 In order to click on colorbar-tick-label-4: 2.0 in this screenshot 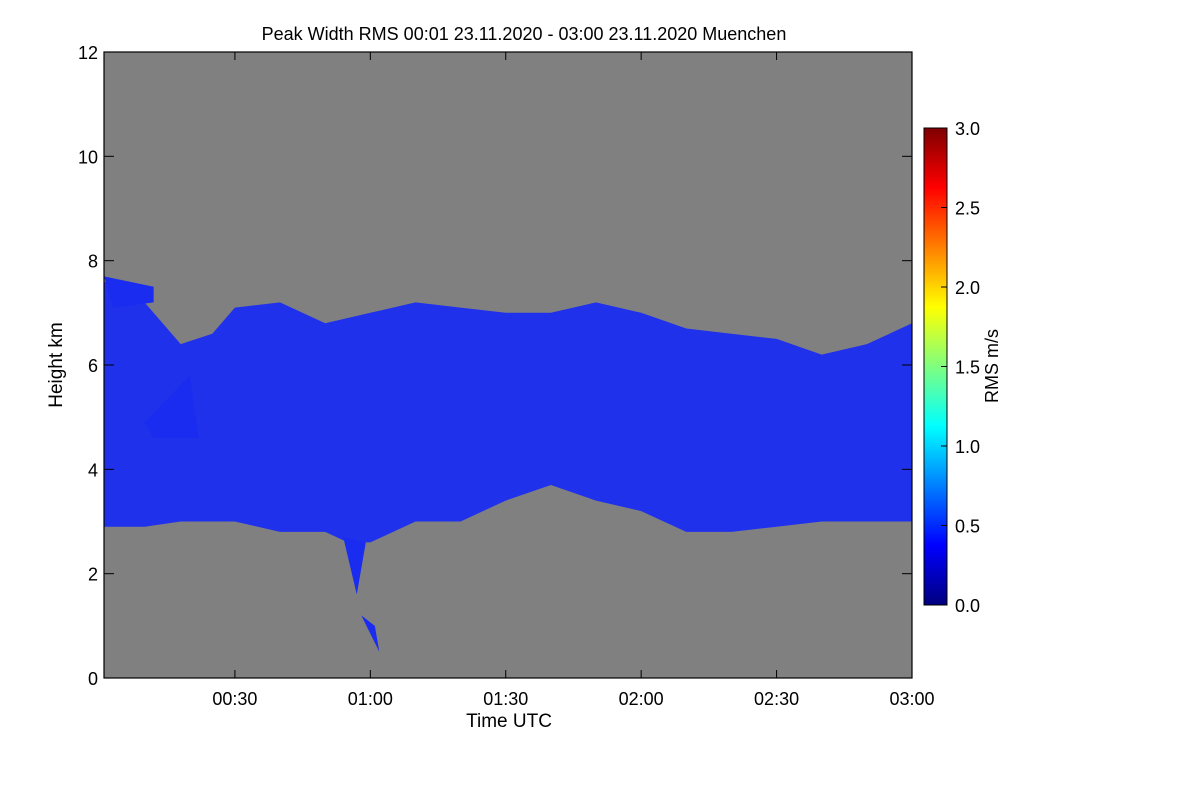, I will do `click(967, 288)`.